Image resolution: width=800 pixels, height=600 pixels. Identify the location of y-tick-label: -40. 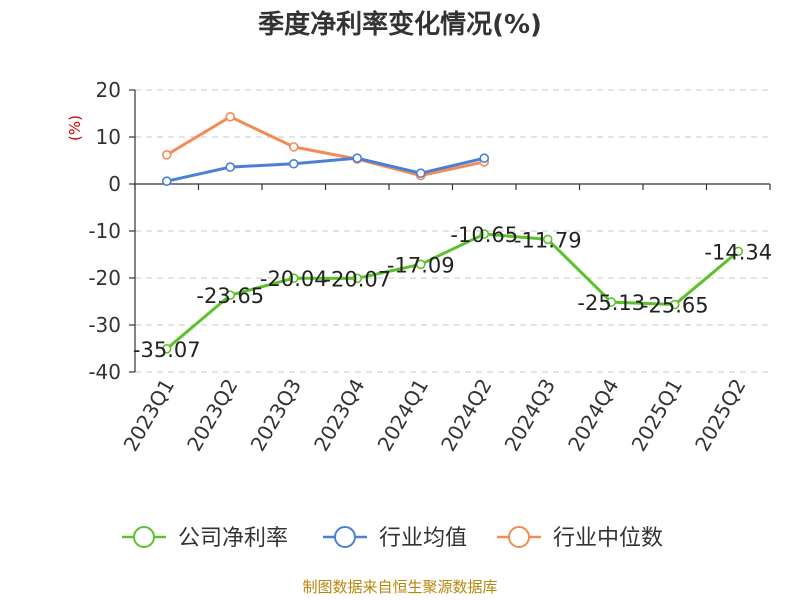
(104, 372).